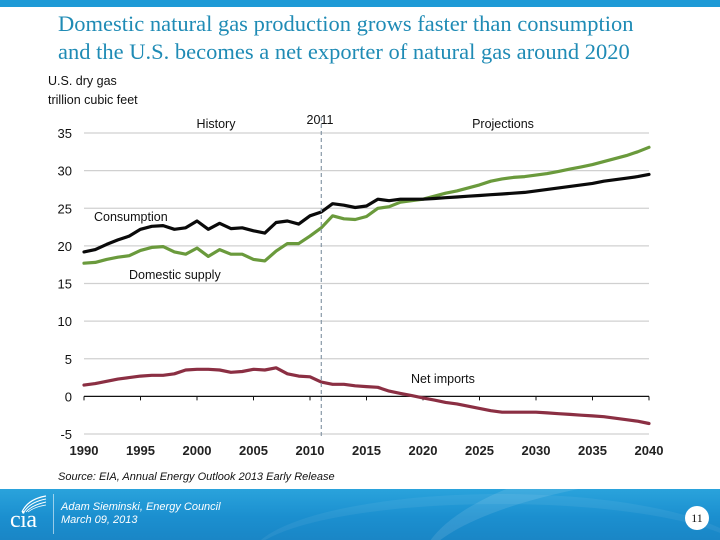  Describe the element at coordinates (93, 100) in the screenshot. I see `y-axis-title-line-2: trillion cubic feet` at that location.